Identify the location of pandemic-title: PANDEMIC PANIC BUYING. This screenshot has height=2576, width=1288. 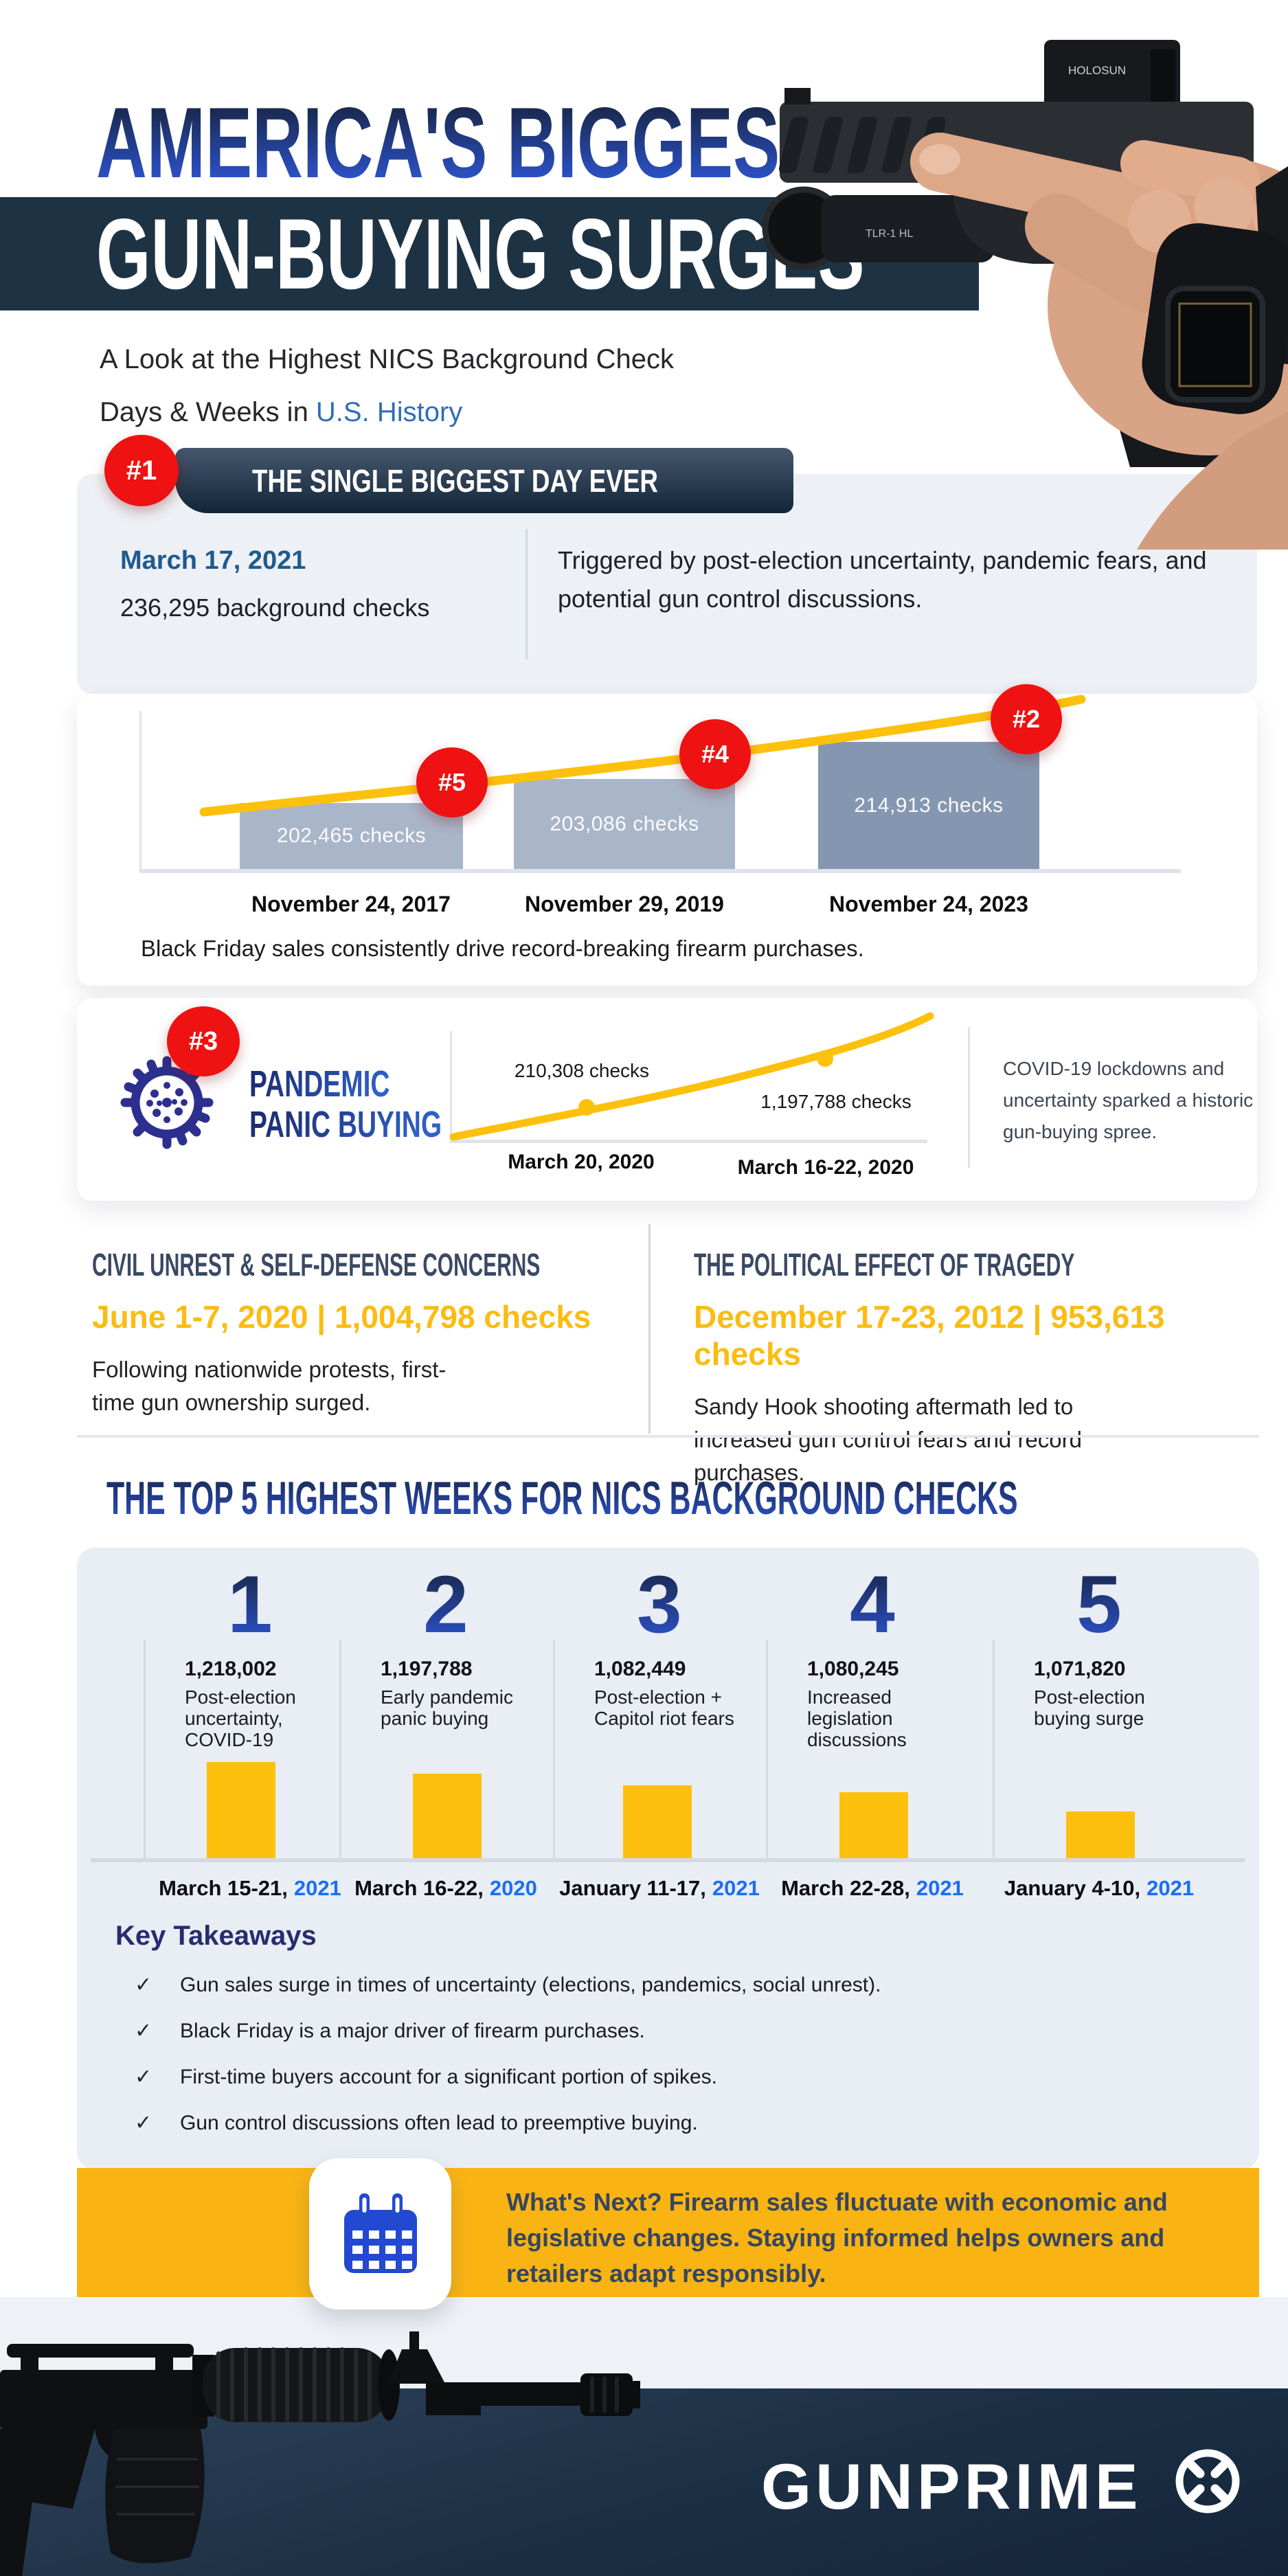
(383, 1104).